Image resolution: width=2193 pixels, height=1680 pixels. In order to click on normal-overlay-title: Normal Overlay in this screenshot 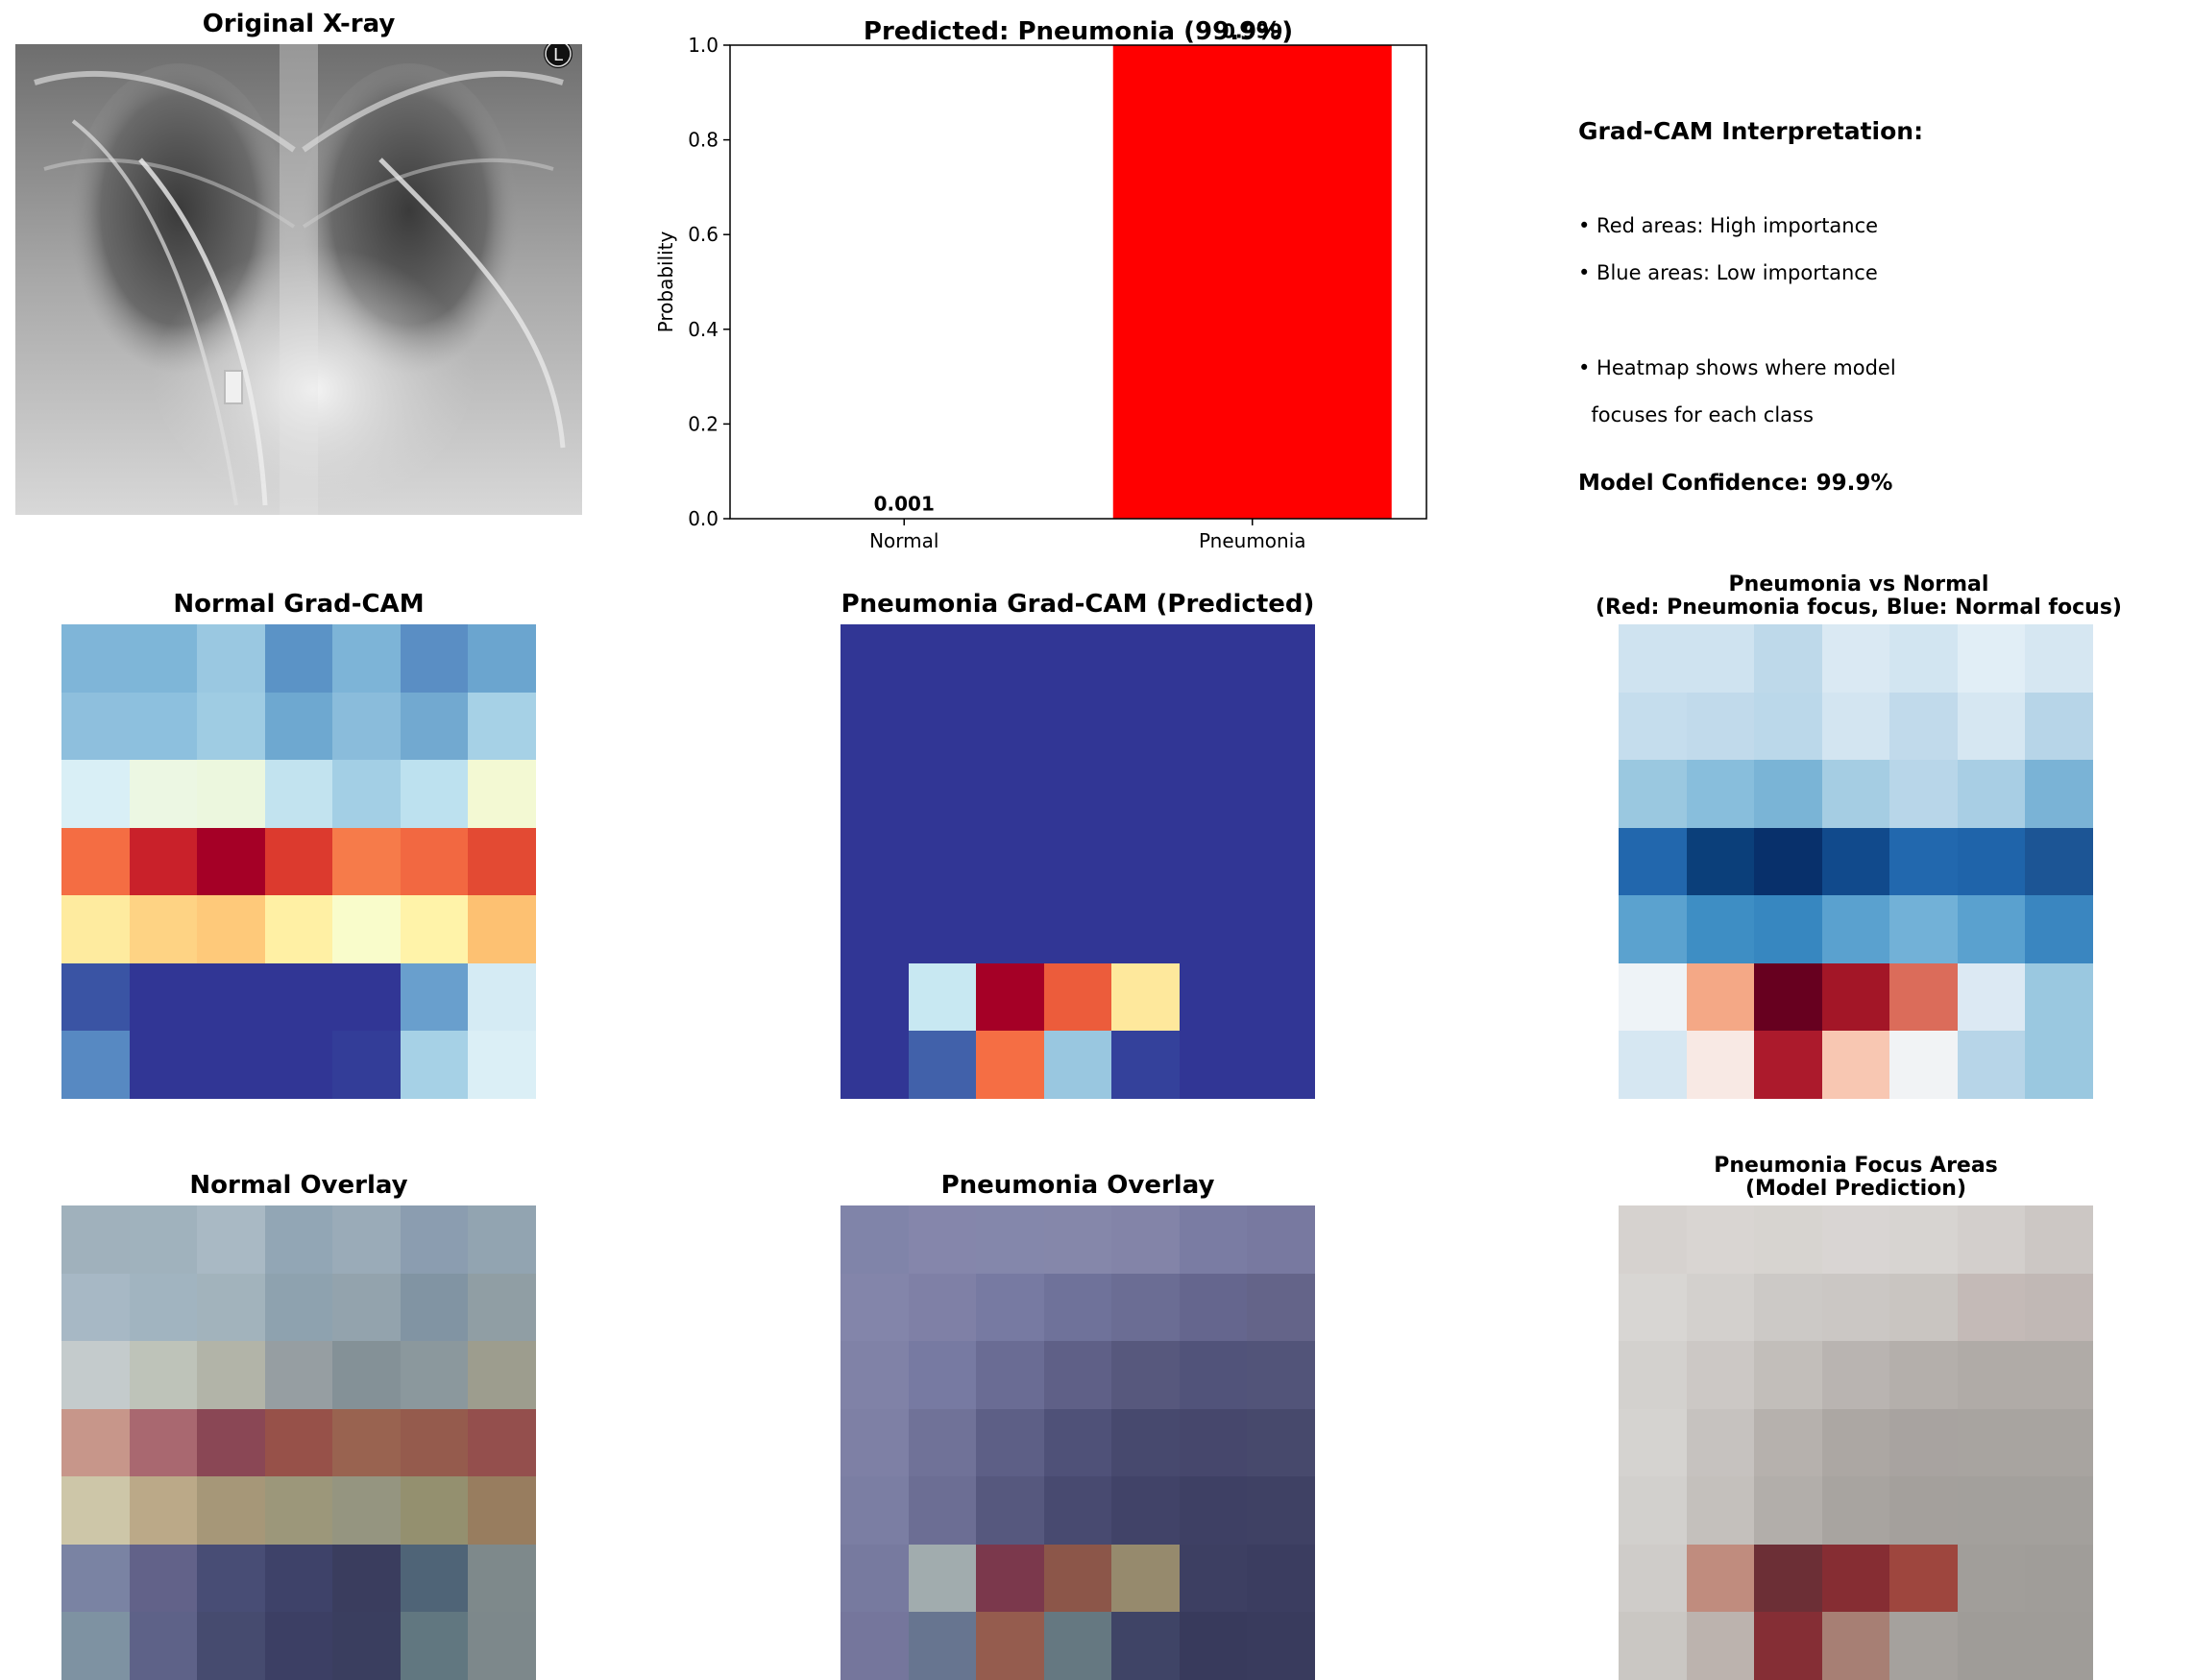, I will do `click(298, 1186)`.